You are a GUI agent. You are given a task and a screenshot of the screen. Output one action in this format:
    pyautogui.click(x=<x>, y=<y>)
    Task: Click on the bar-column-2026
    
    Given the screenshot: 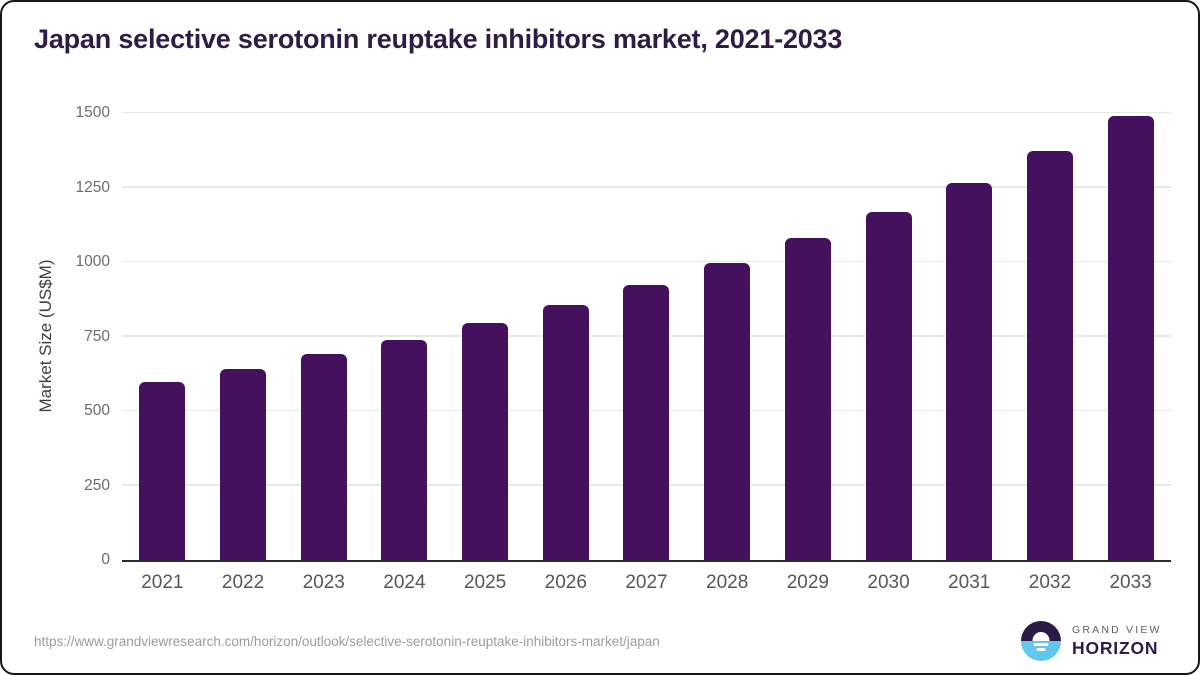 What is the action you would take?
    pyautogui.click(x=565, y=336)
    